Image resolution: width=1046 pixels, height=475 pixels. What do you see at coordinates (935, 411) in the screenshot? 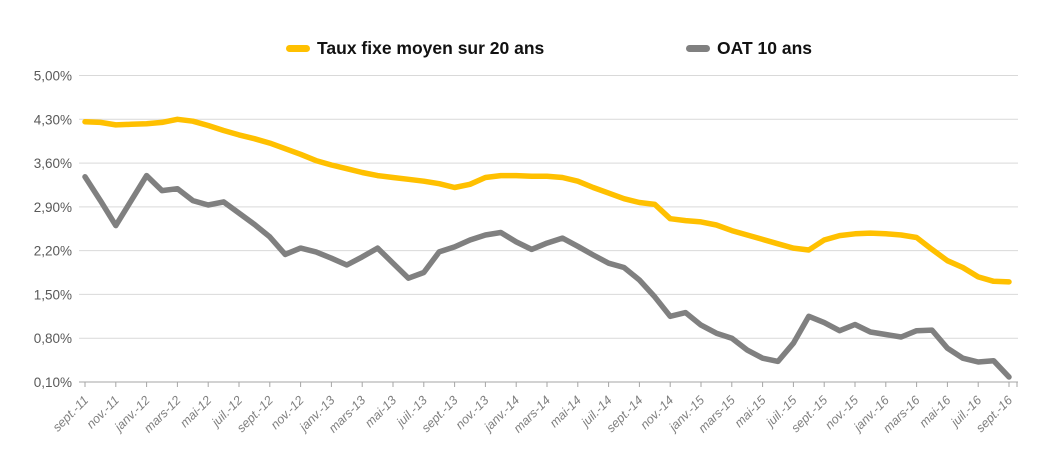
I see `x-axis-tick-label: mai-16` at bounding box center [935, 411].